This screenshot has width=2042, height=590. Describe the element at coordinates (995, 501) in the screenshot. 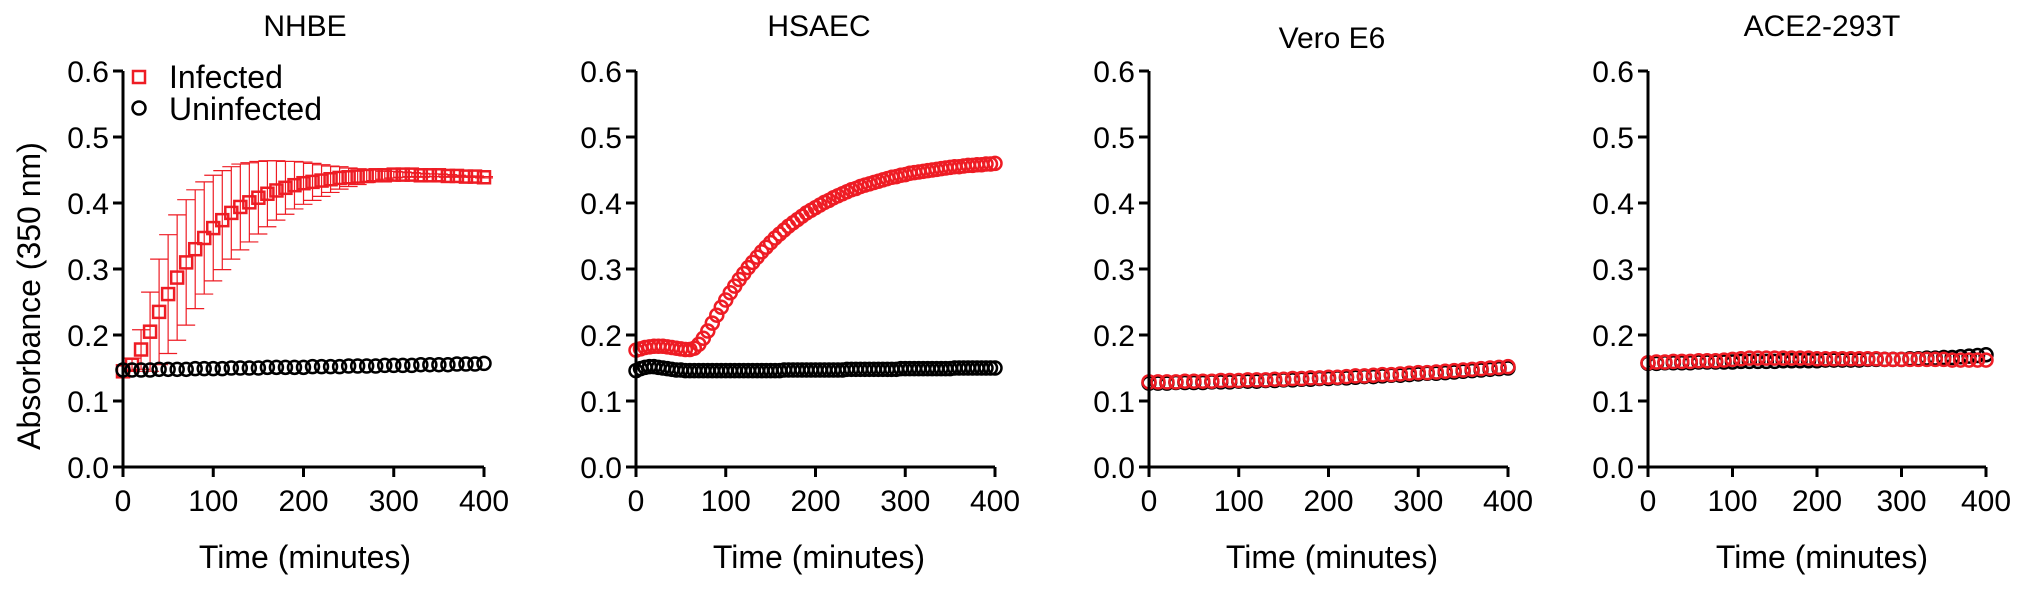

I see `x-tick-label: 400` at that location.